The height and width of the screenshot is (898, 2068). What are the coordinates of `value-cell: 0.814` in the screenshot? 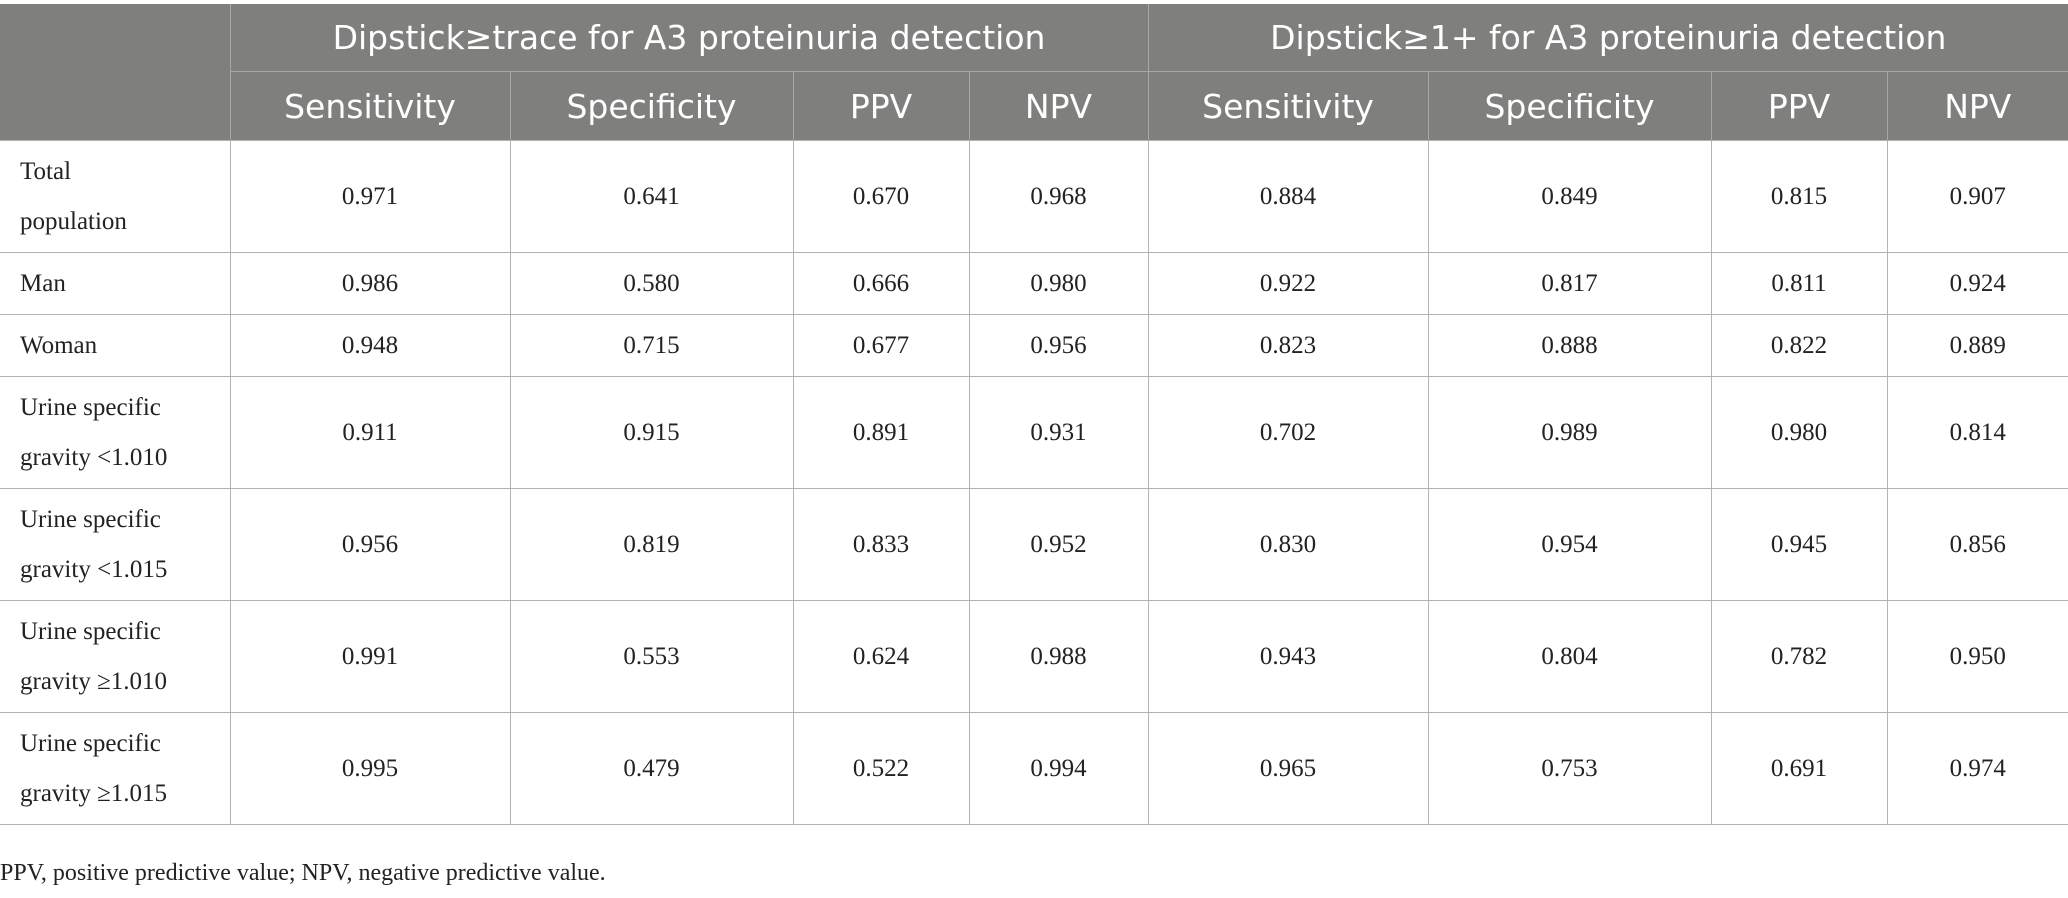 It's located at (1977, 432).